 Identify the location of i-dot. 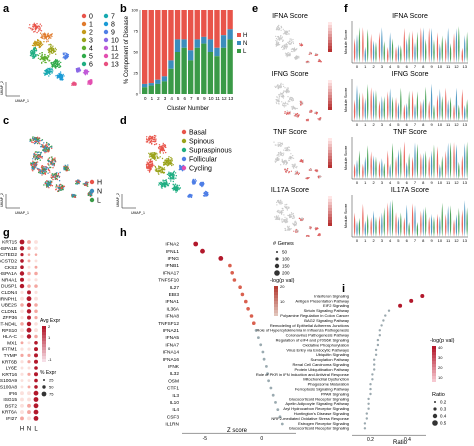
(368, 399).